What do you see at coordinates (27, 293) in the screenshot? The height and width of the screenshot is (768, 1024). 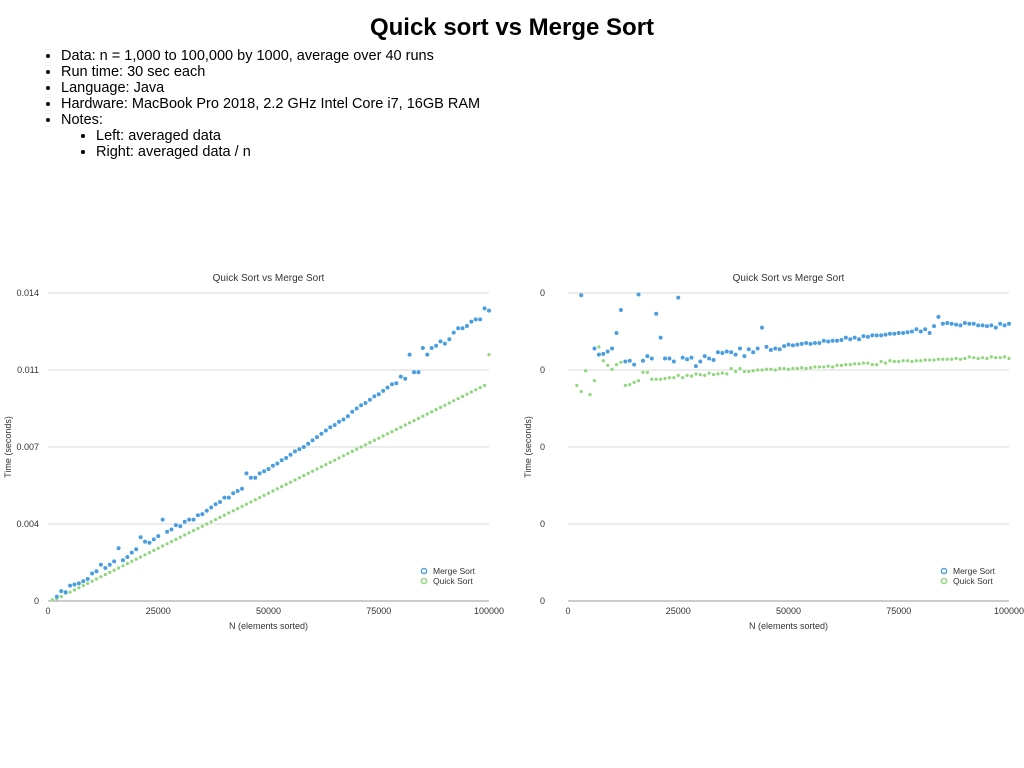 I see `y-tick-label: 0.014` at bounding box center [27, 293].